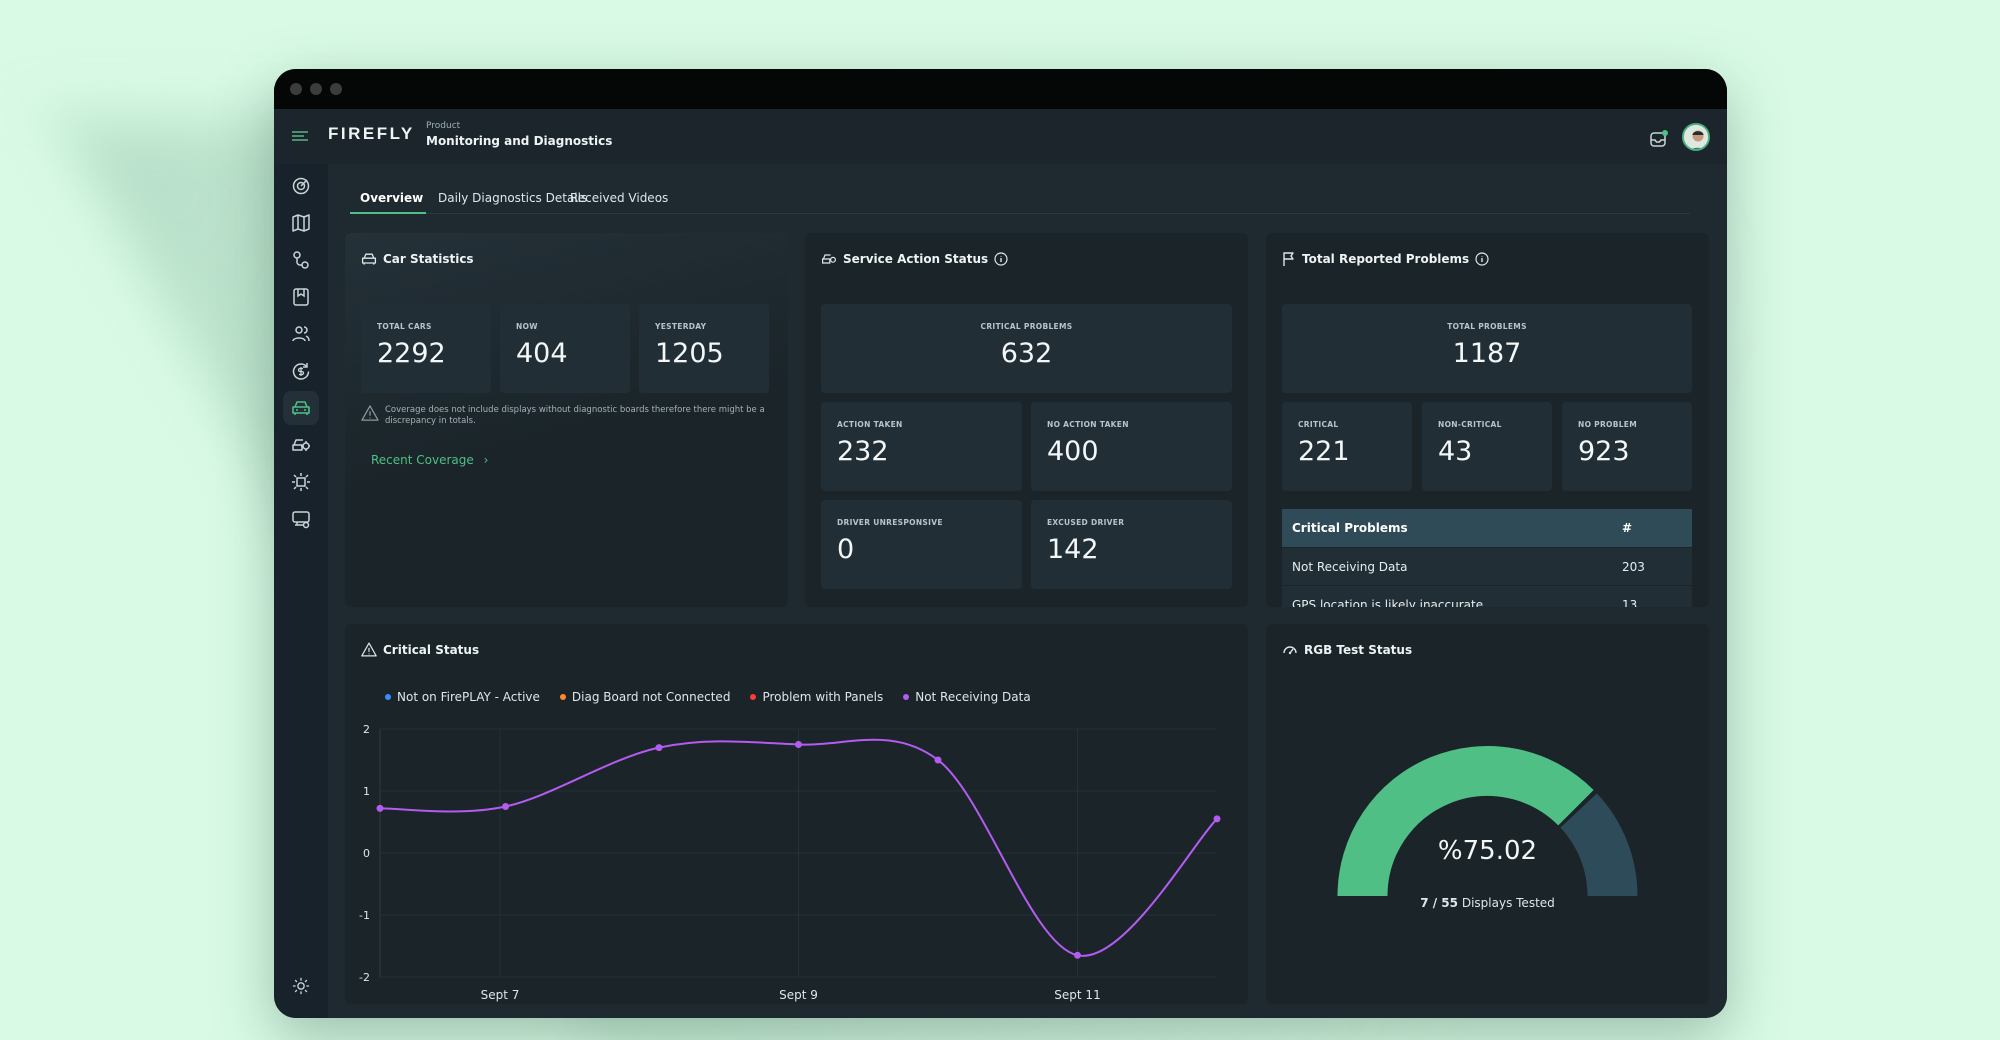  What do you see at coordinates (1347, 446) in the screenshot?
I see `stat-critical: CRITICAL 221` at bounding box center [1347, 446].